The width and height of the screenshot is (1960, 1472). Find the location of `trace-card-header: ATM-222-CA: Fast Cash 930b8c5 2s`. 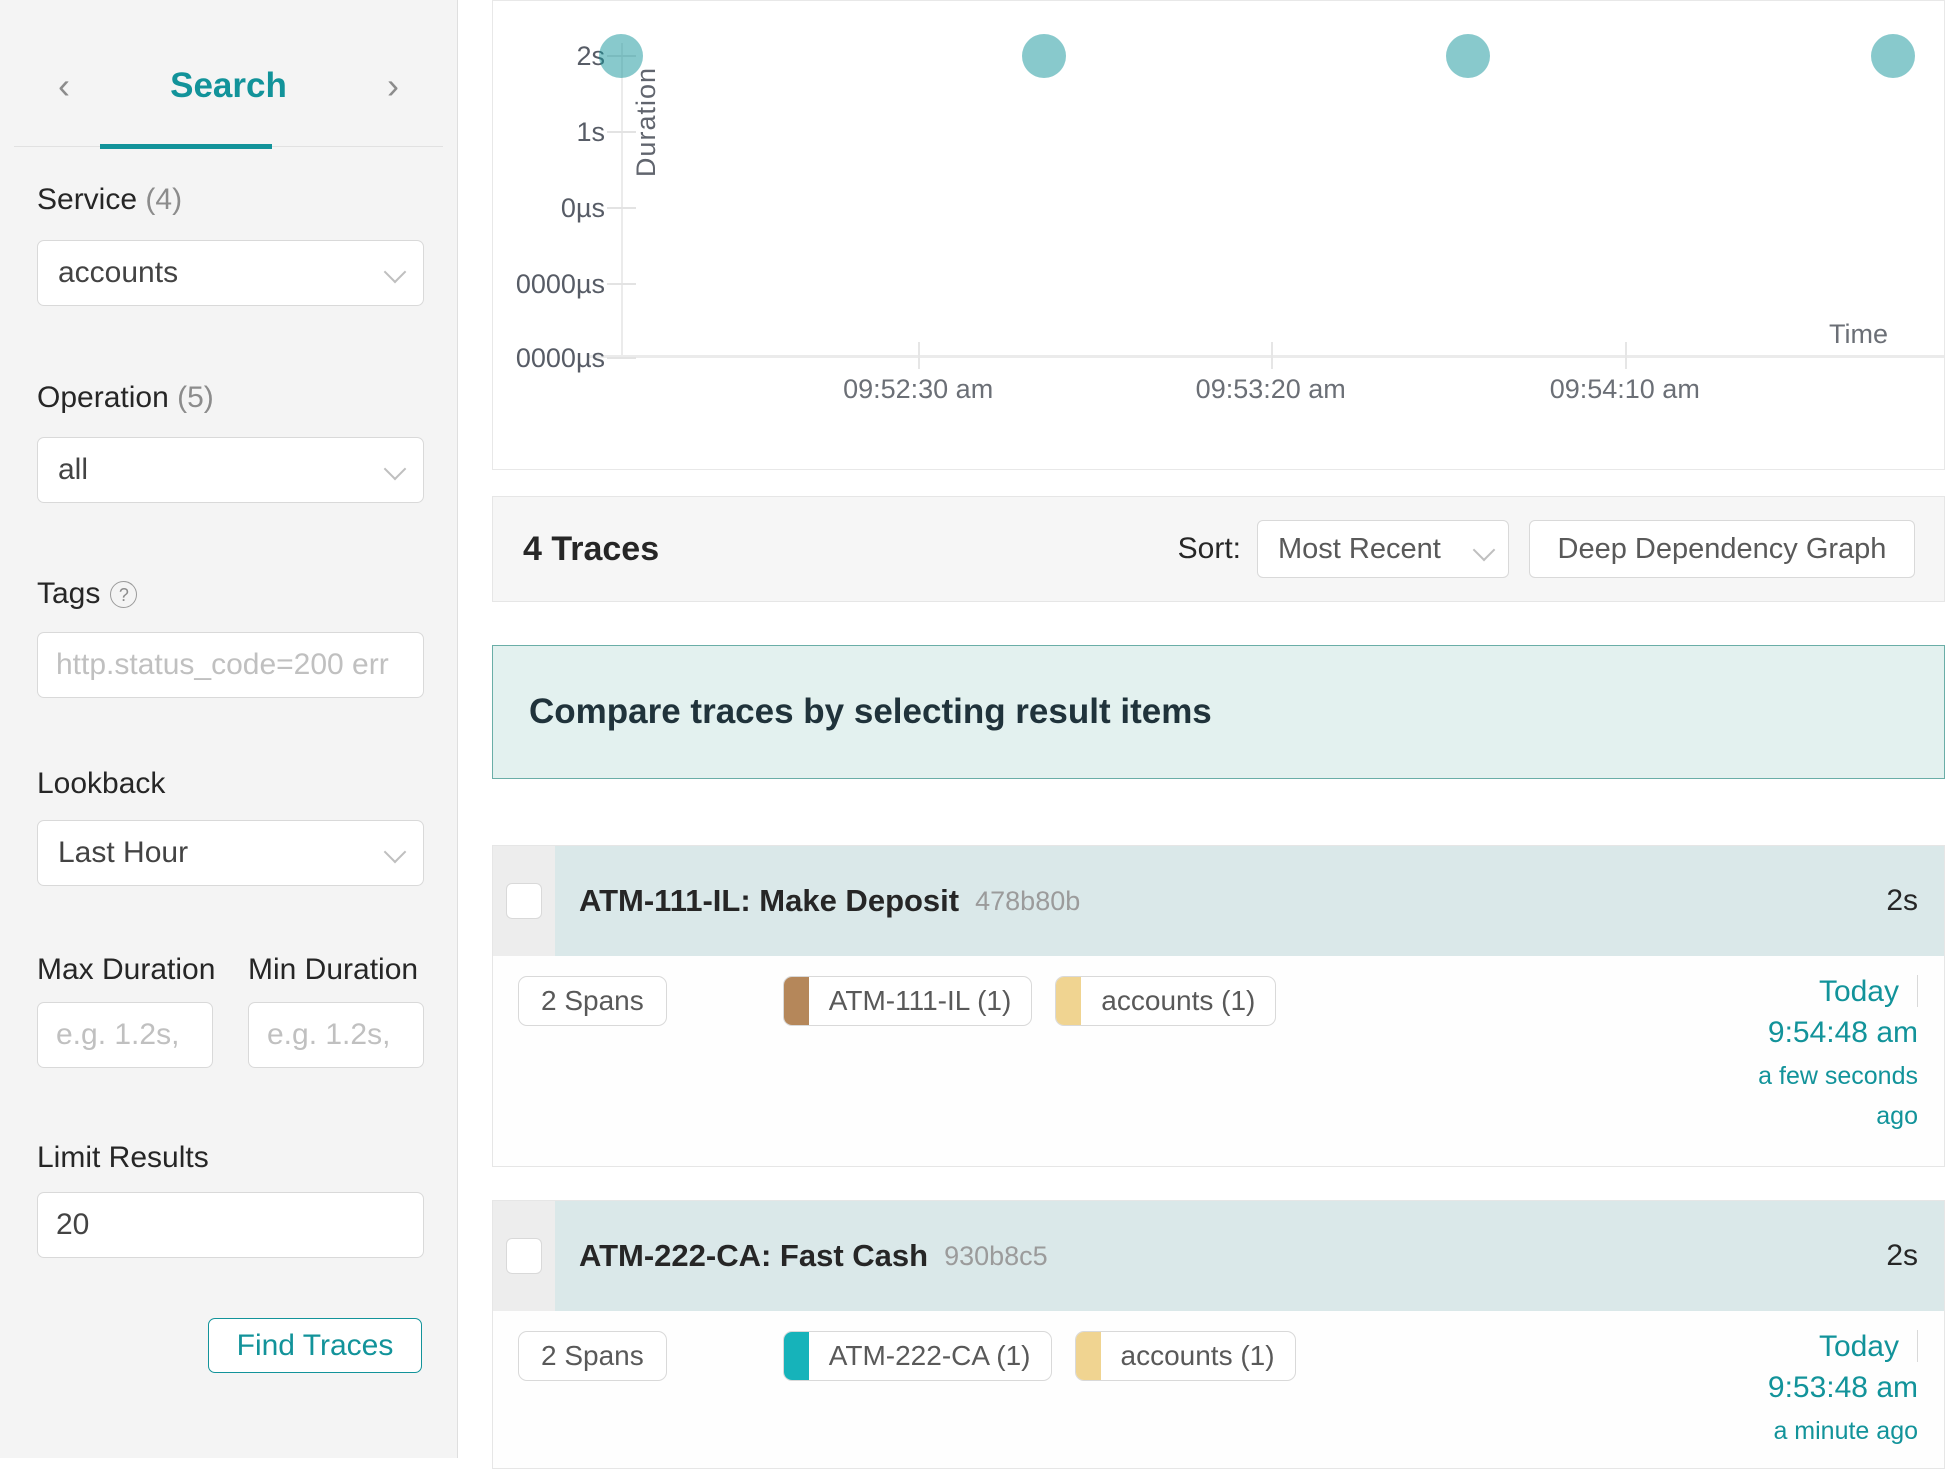

trace-card-header: ATM-222-CA: Fast Cash 930b8c5 2s is located at coordinates (1218, 1256).